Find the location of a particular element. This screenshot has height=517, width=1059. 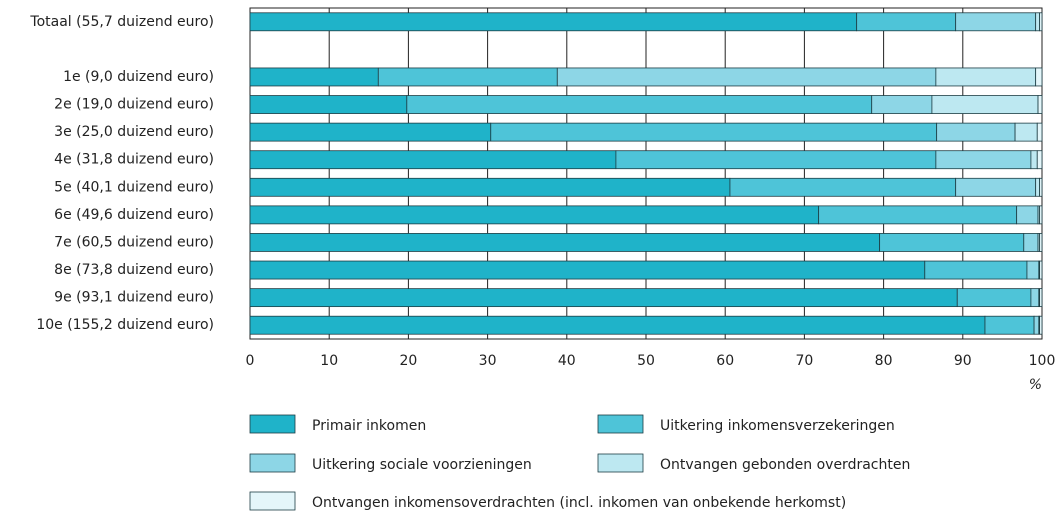

x-tick-label: 90 is located at coordinates (963, 361).